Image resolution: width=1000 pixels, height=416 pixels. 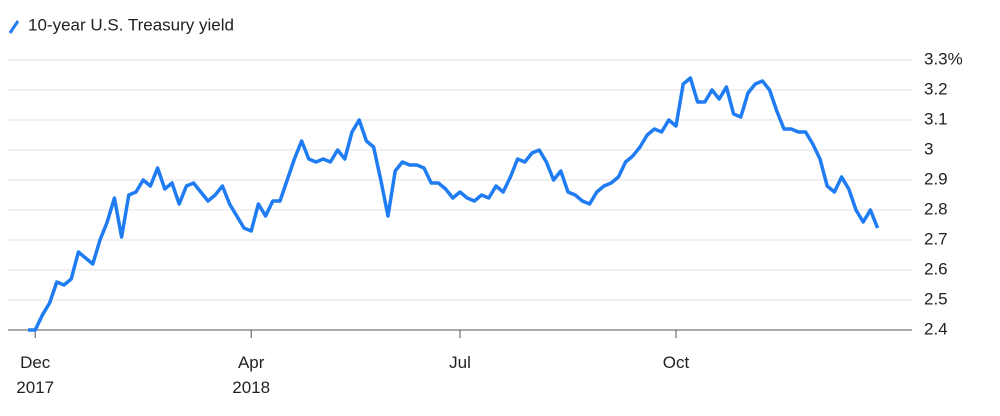 I want to click on x-tick-label: Apr 2018, so click(x=251, y=375).